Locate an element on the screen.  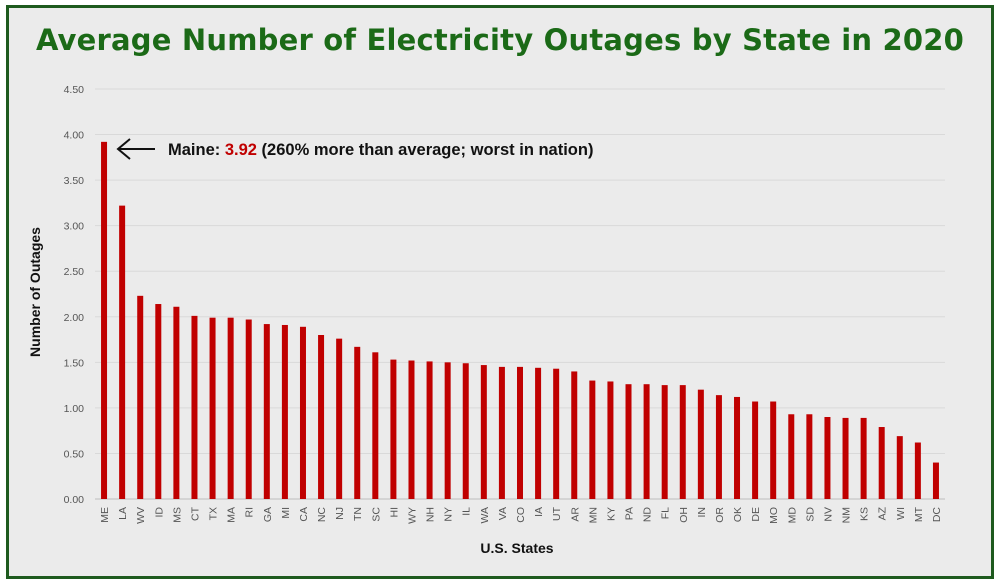
x-tick-label: CA is located at coordinates (304, 514).